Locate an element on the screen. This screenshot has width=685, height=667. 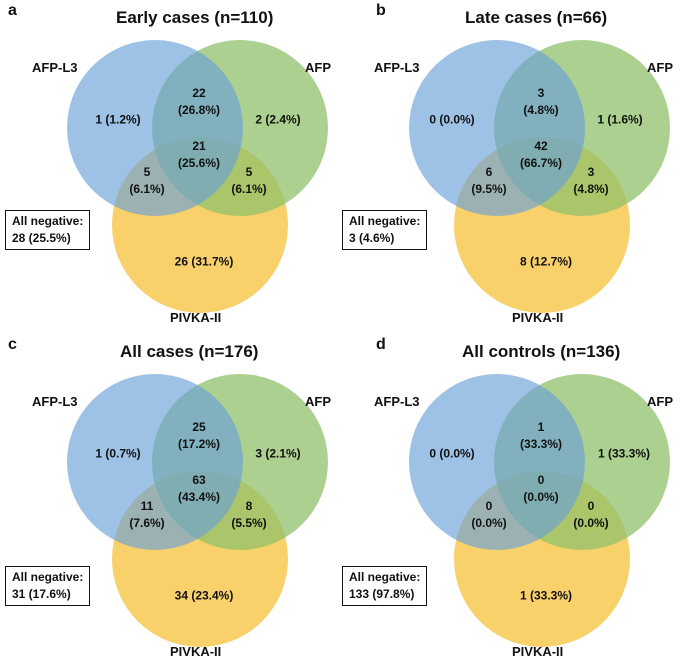
panel-letter: a is located at coordinates (12, 10).